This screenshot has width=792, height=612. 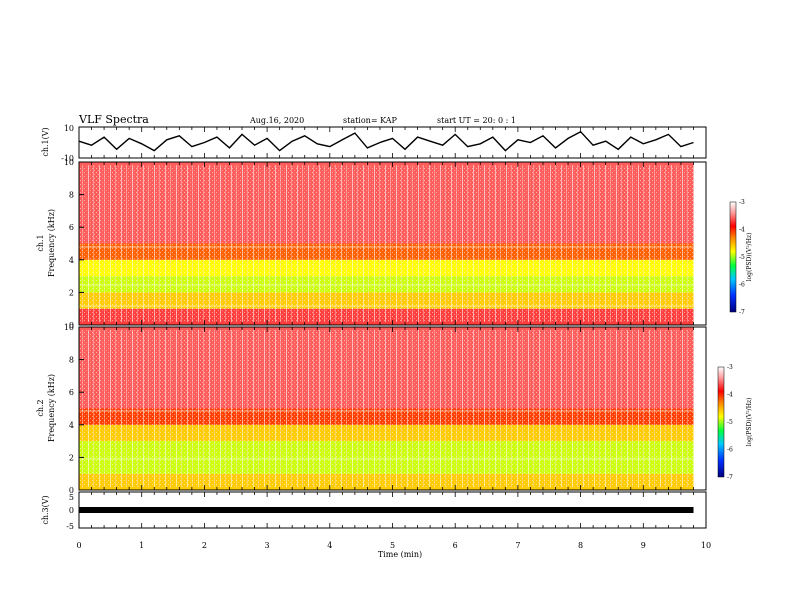 I want to click on ch1-ytick-top: 10, so click(x=69, y=128).